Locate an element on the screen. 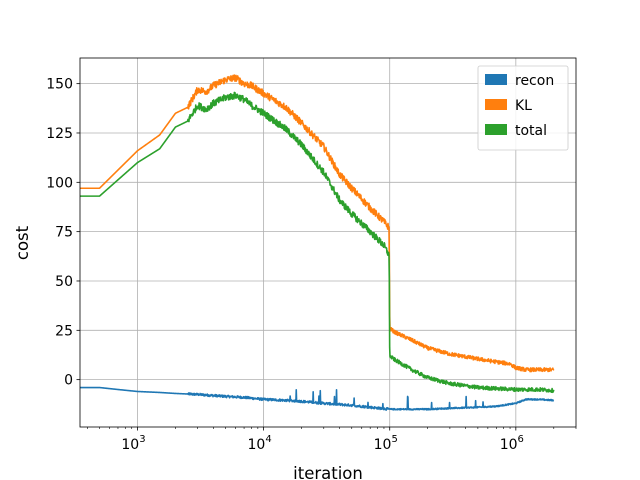 Image resolution: width=640 pixels, height=480 pixels. x-tick-label-exponent: 4 is located at coordinates (268, 439).